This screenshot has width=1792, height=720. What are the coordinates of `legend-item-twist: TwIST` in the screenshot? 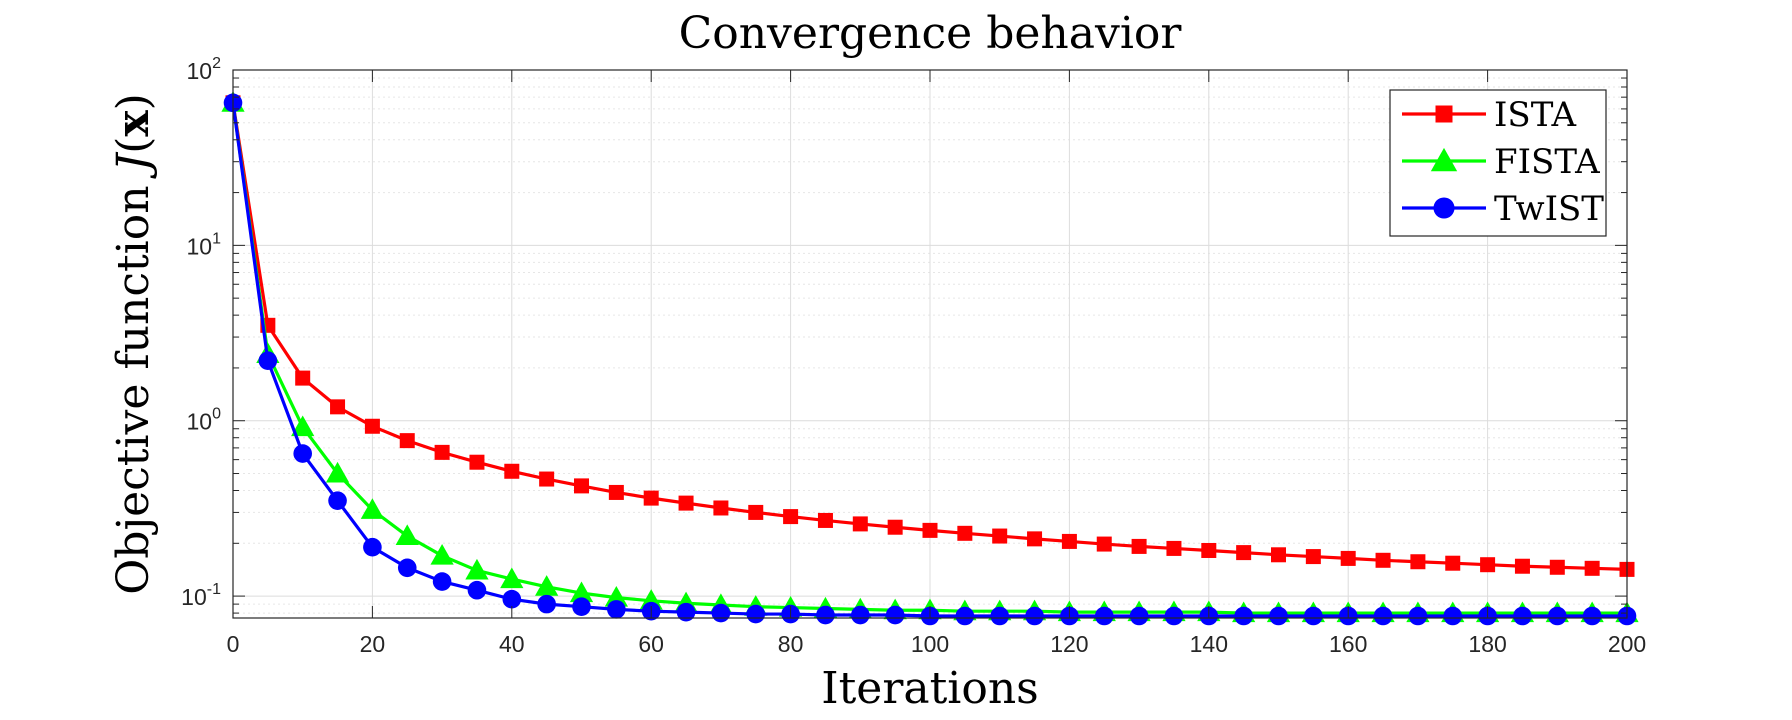 It's located at (1503, 209).